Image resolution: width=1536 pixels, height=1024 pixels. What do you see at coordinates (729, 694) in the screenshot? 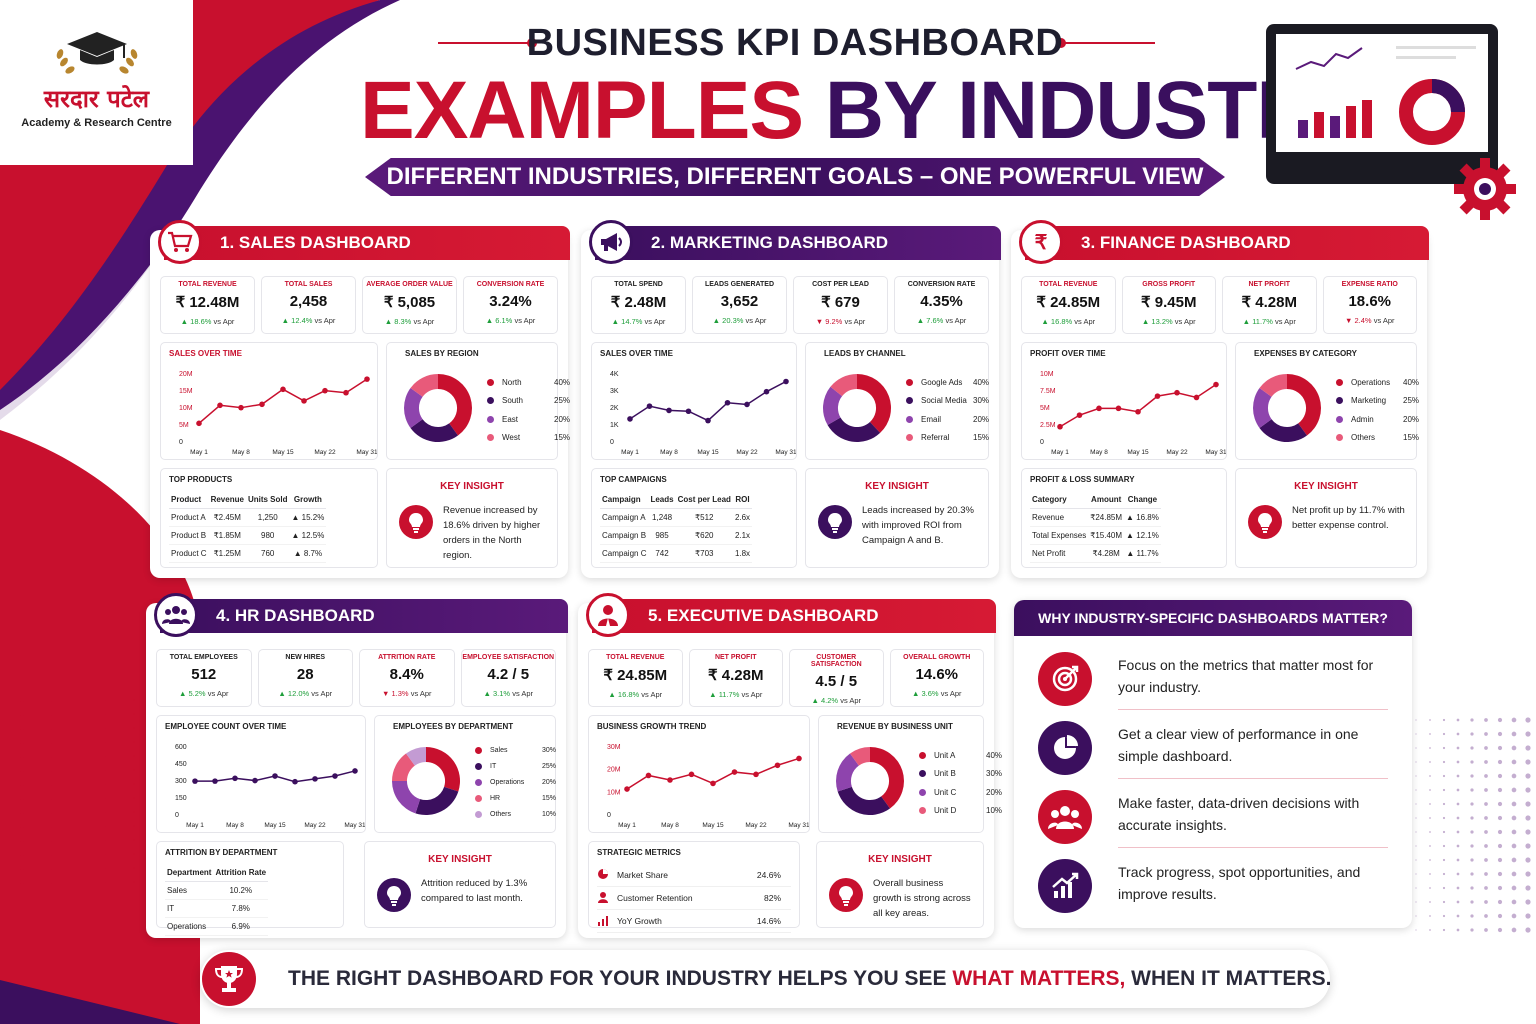
I see `kpi-change-value: 11.7%` at bounding box center [729, 694].